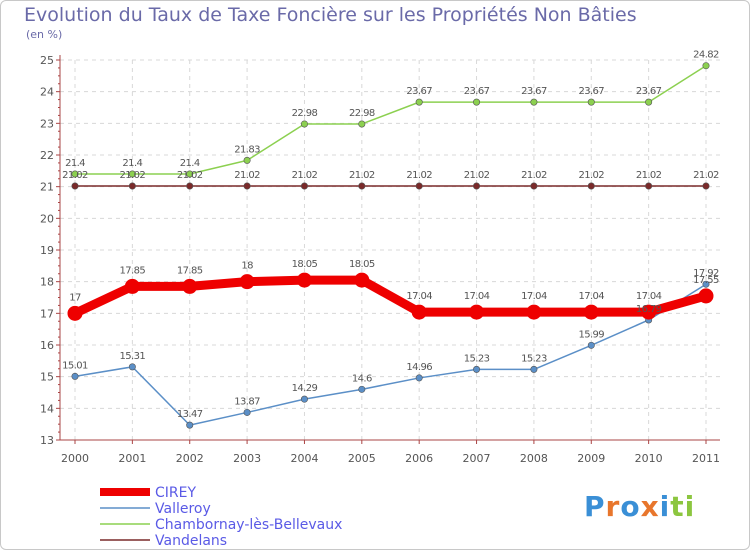 The width and height of the screenshot is (750, 550). I want to click on y-tick-label: 23, so click(47, 123).